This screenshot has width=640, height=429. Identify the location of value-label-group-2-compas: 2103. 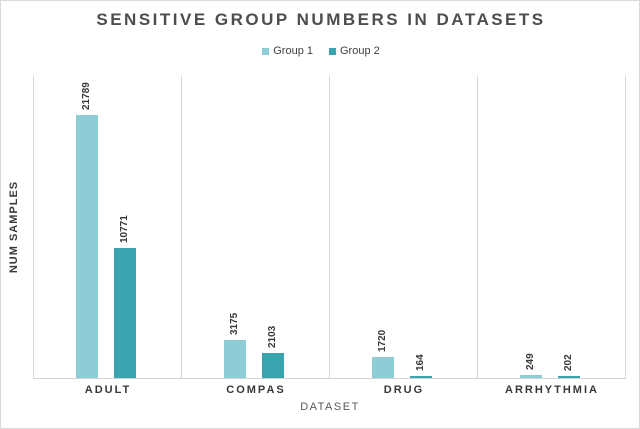
(272, 336).